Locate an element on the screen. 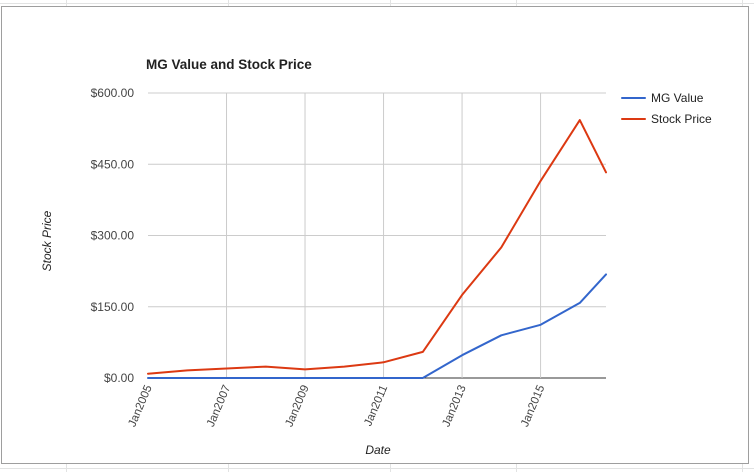 This screenshot has height=472, width=754. legend-label-mg-value: MG Value is located at coordinates (677, 98).